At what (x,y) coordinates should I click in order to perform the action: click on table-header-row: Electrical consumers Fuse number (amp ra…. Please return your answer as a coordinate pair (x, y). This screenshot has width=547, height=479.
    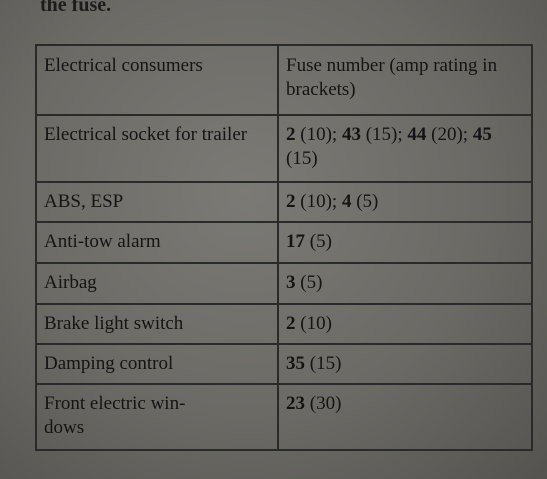
    Looking at the image, I should click on (284, 80).